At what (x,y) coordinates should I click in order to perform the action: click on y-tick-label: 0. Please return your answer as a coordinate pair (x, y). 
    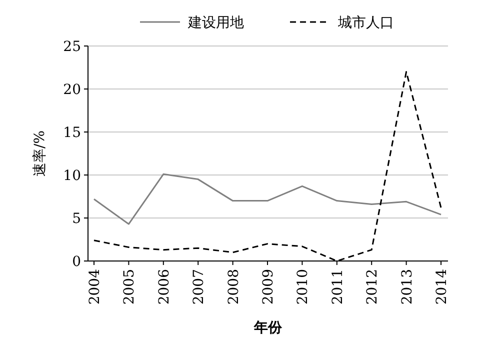
    Looking at the image, I should click on (76, 262).